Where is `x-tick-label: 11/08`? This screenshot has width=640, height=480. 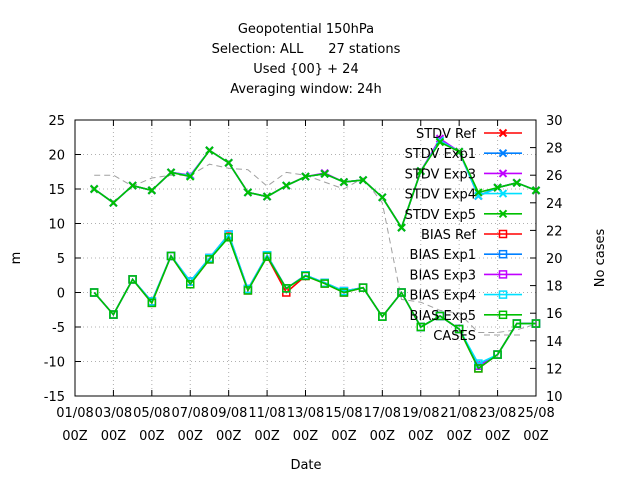 x-tick-label: 11/08 is located at coordinates (266, 413).